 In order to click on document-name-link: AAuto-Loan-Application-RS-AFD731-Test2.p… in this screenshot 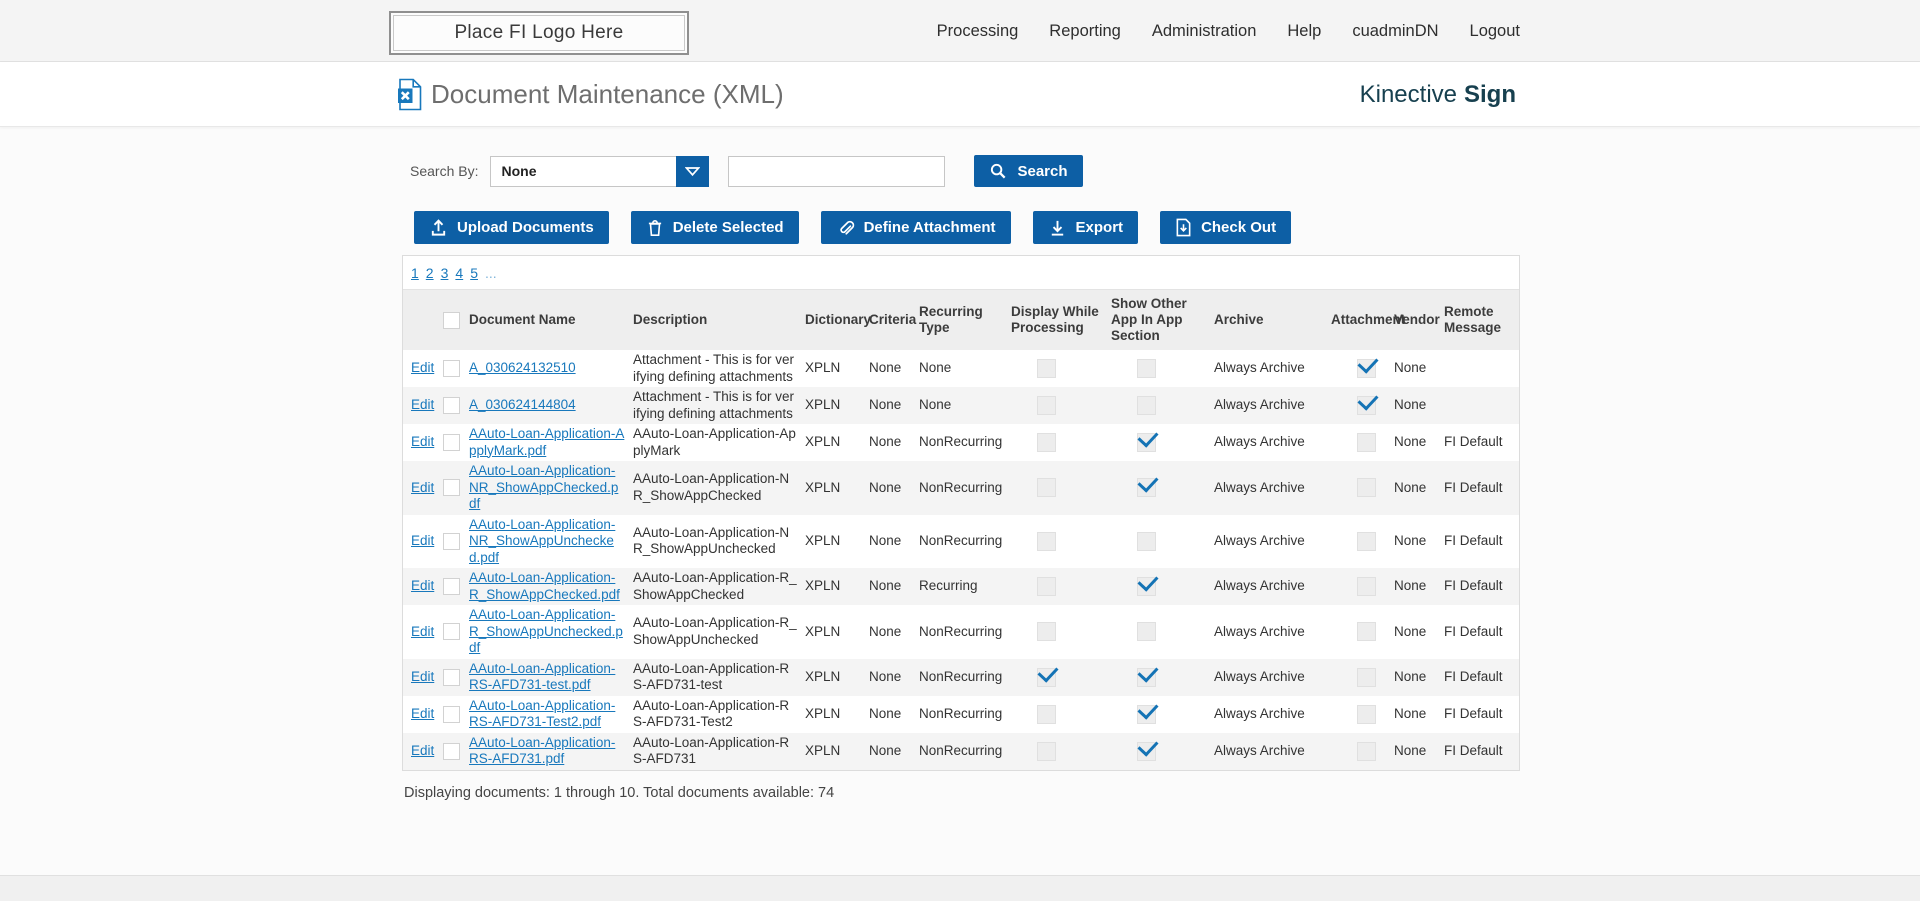, I will do `click(542, 713)`.